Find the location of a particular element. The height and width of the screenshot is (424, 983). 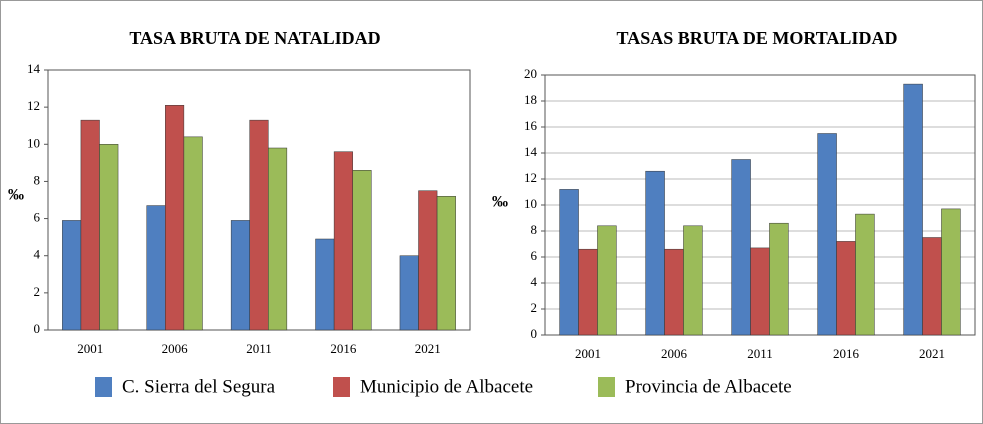

legend-label: Municipio de Albacete is located at coordinates (446, 386).